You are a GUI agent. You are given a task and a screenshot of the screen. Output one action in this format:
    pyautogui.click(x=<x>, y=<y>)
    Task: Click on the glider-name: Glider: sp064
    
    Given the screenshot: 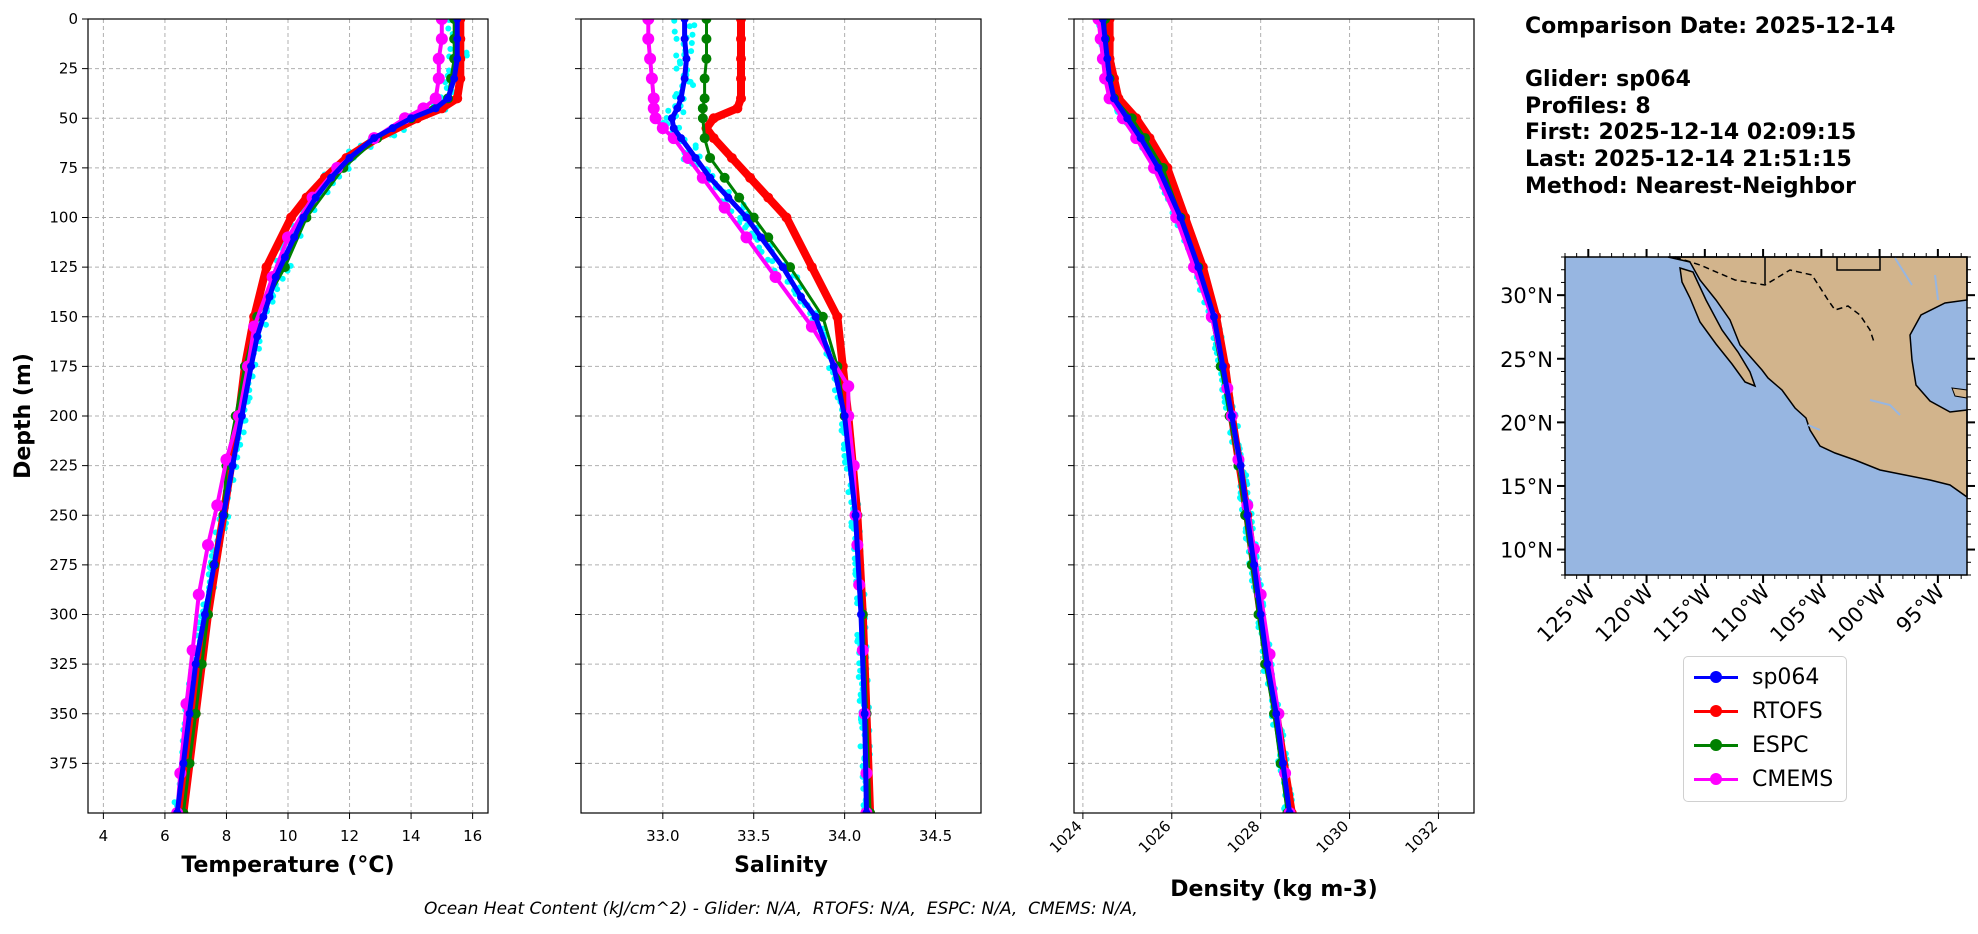 What is the action you would take?
    pyautogui.click(x=1608, y=80)
    